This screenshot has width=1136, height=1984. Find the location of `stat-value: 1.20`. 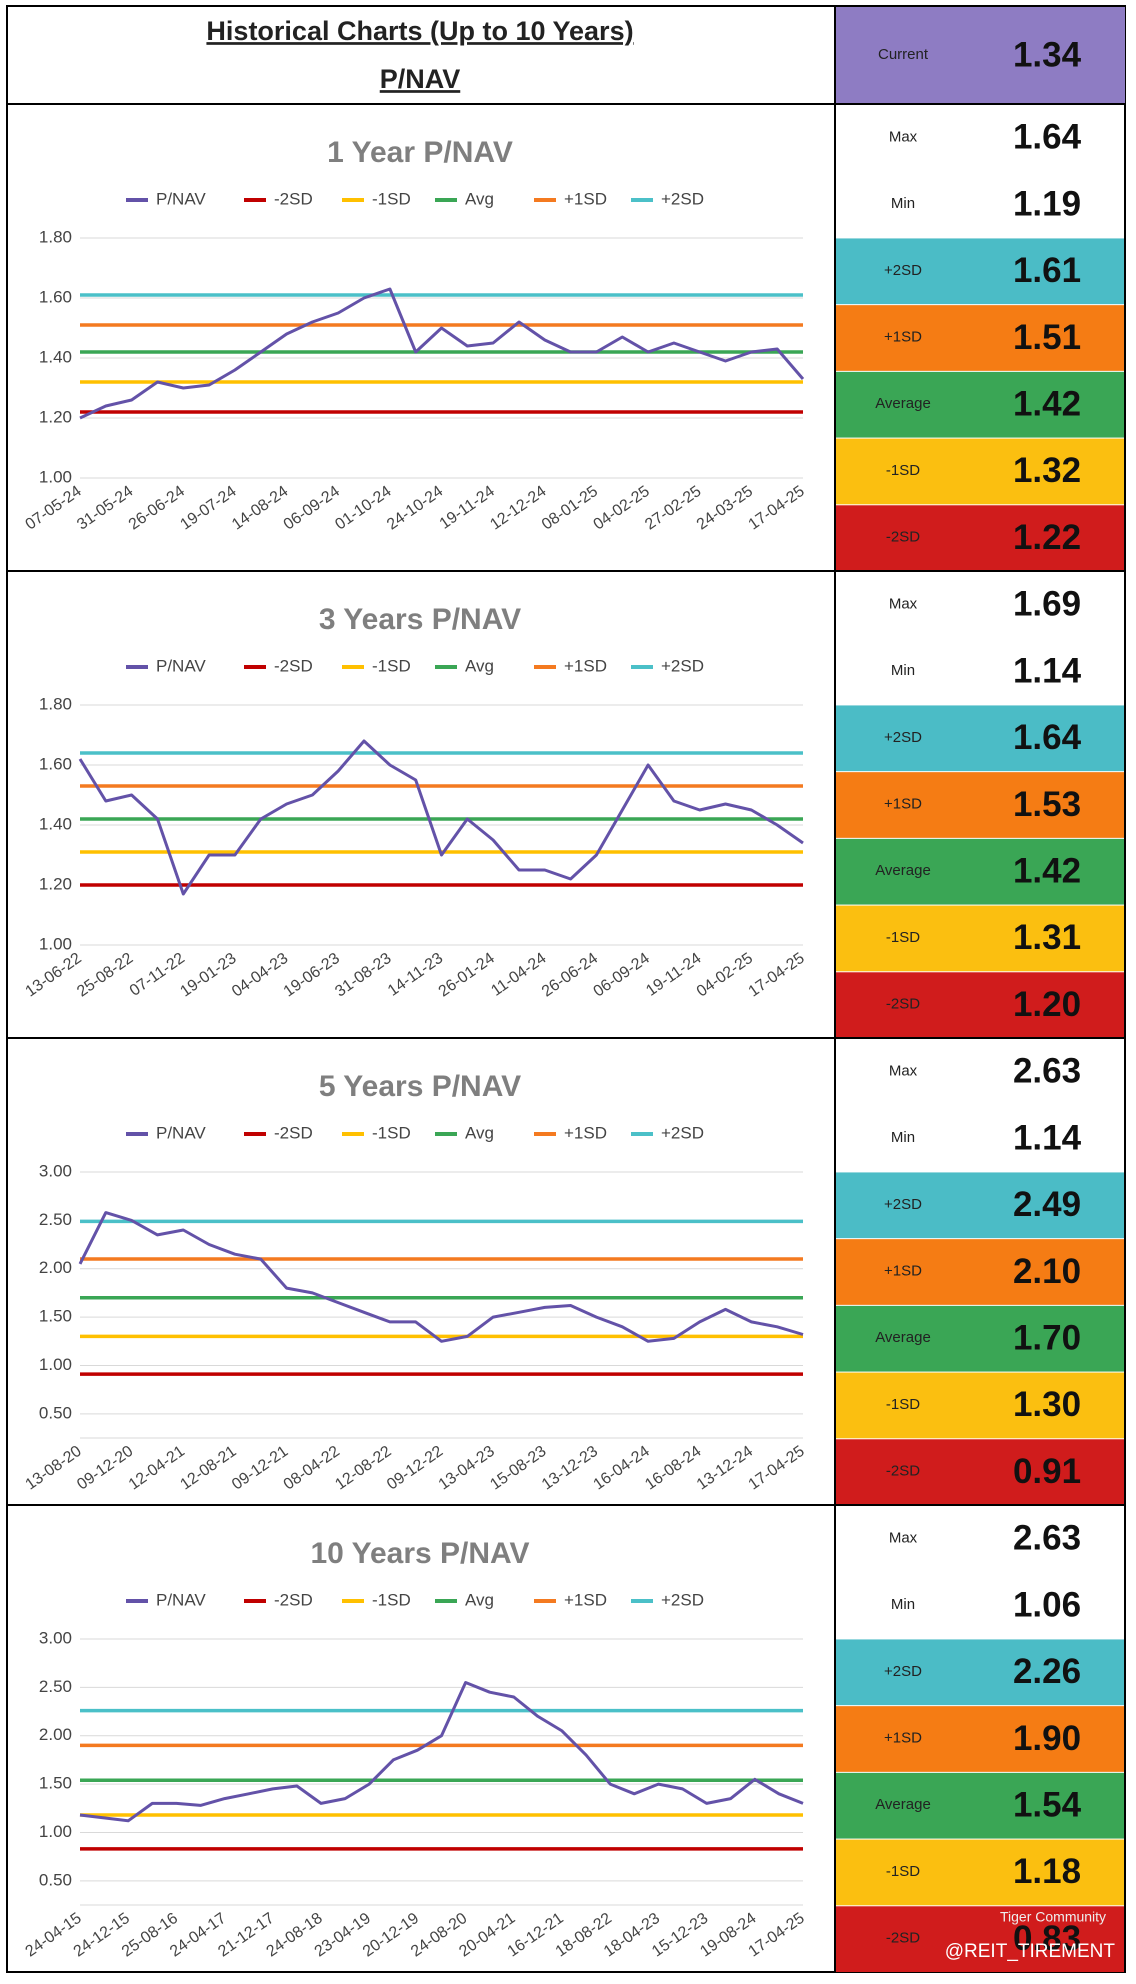

stat-value: 1.20 is located at coordinates (1047, 1004).